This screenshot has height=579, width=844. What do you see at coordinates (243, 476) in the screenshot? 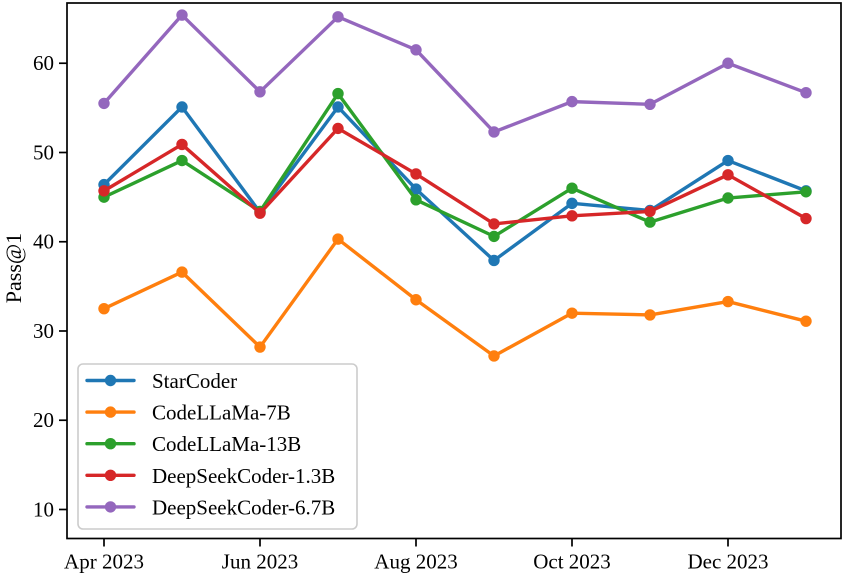
I see `legend-label: DeepSeekCoder-1.3B` at bounding box center [243, 476].